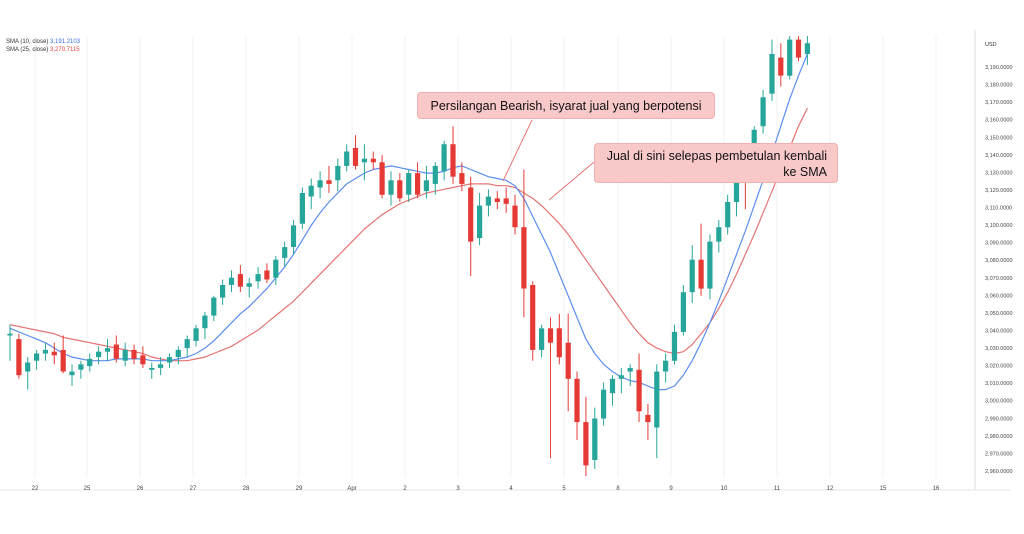 This screenshot has height=534, width=1024. I want to click on x-tick-label: 26, so click(140, 489).